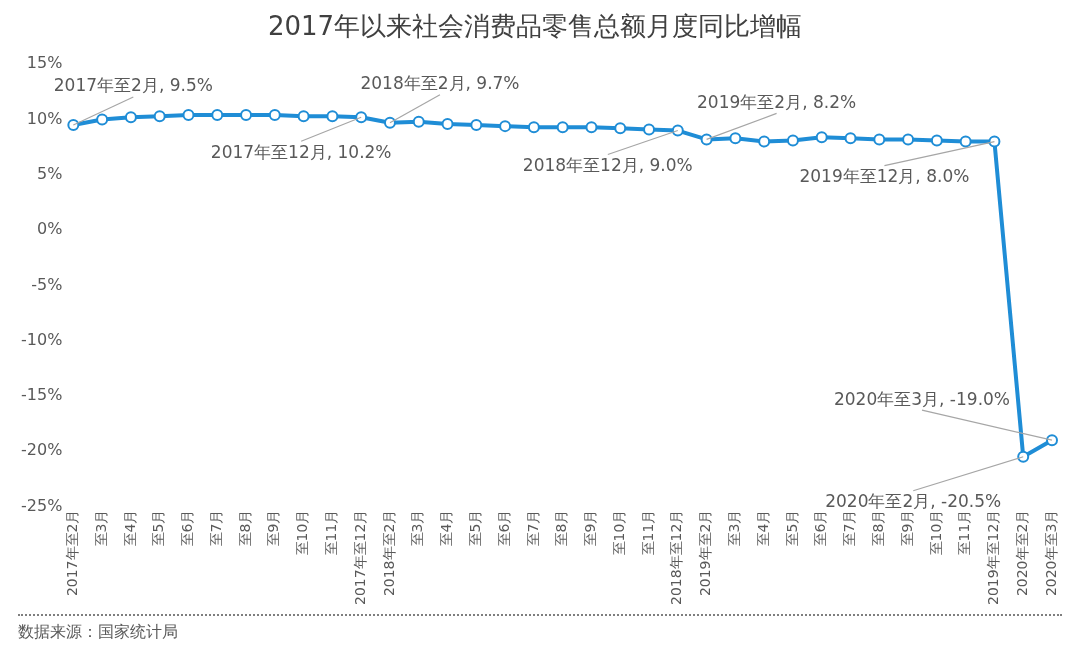  I want to click on x-tick-label: 2017年至2月, so click(71, 553).